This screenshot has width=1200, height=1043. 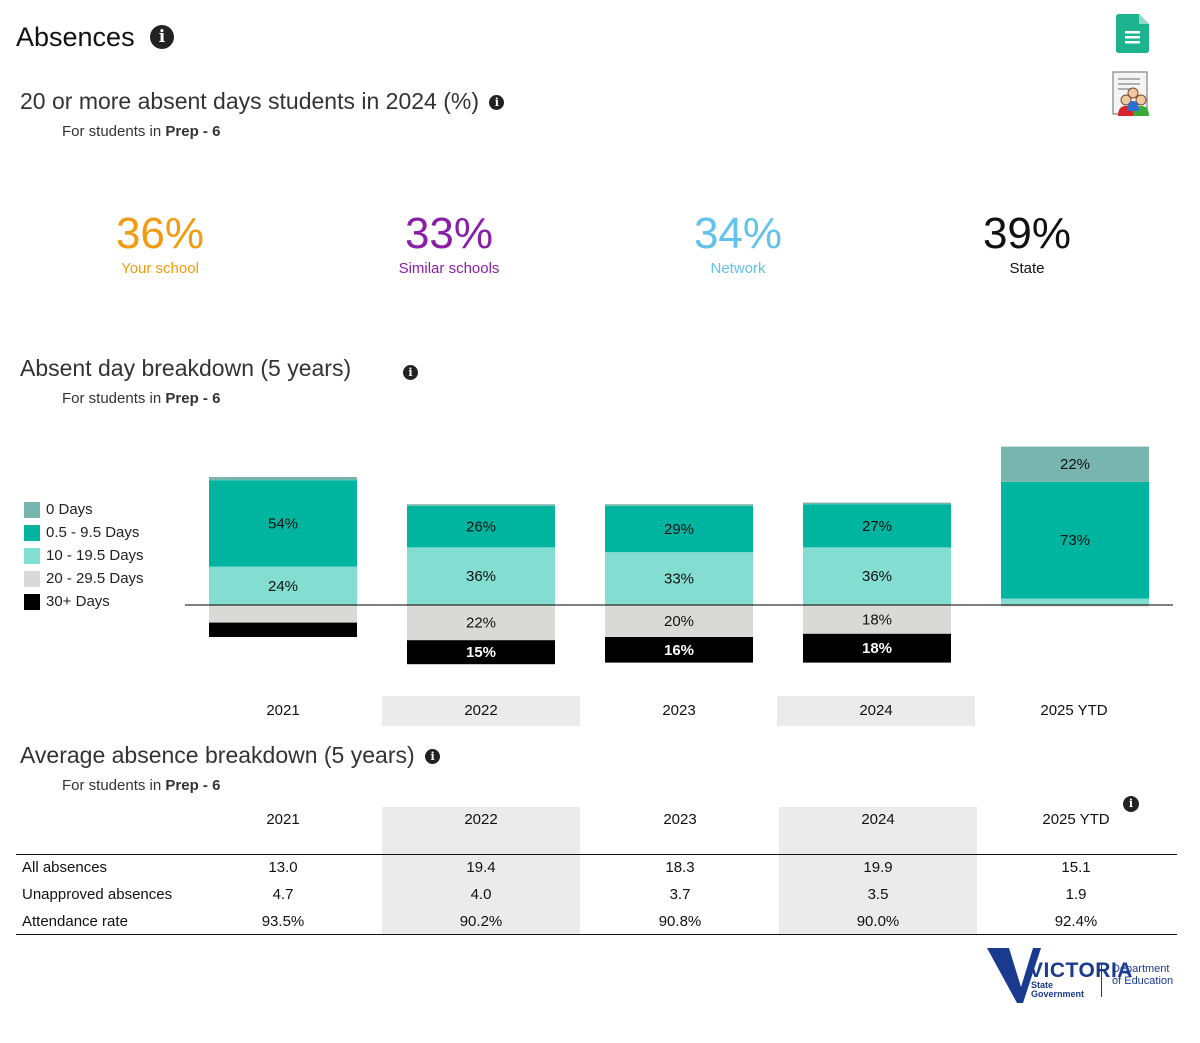 What do you see at coordinates (1076, 894) in the screenshot?
I see `table-cell: 1.9` at bounding box center [1076, 894].